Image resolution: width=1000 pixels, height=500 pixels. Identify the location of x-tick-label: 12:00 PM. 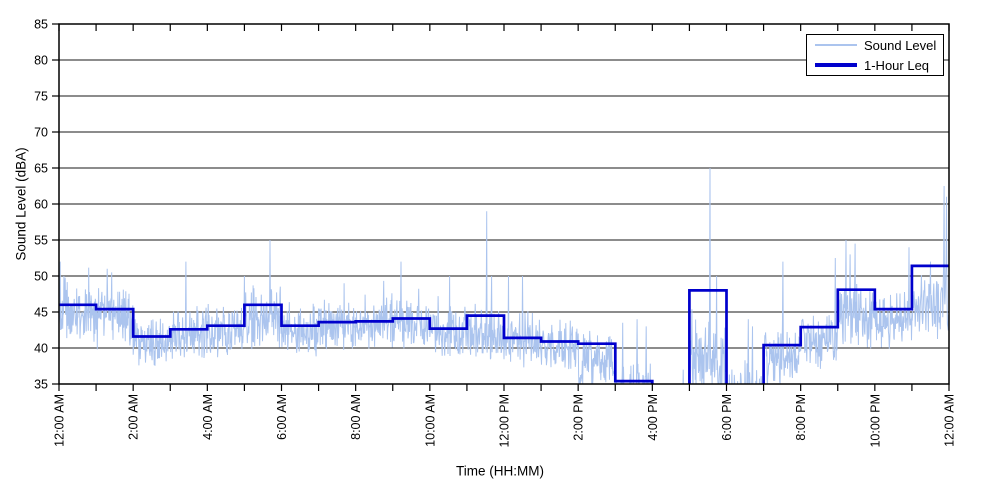
(505, 421).